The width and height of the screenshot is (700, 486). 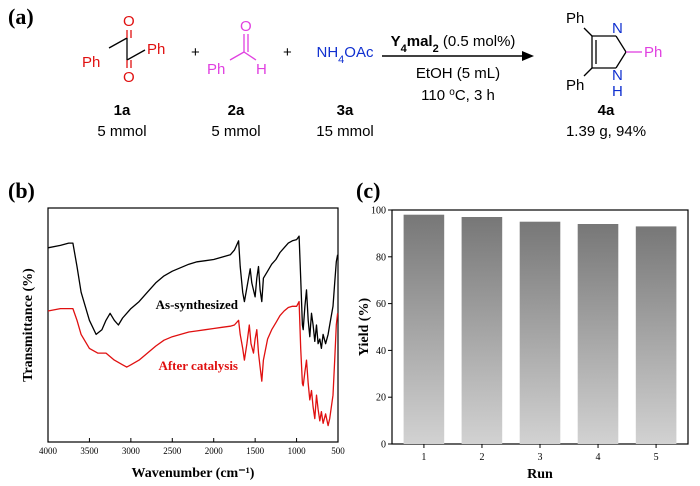 I want to click on panel-label-a: (a), so click(x=21, y=16).